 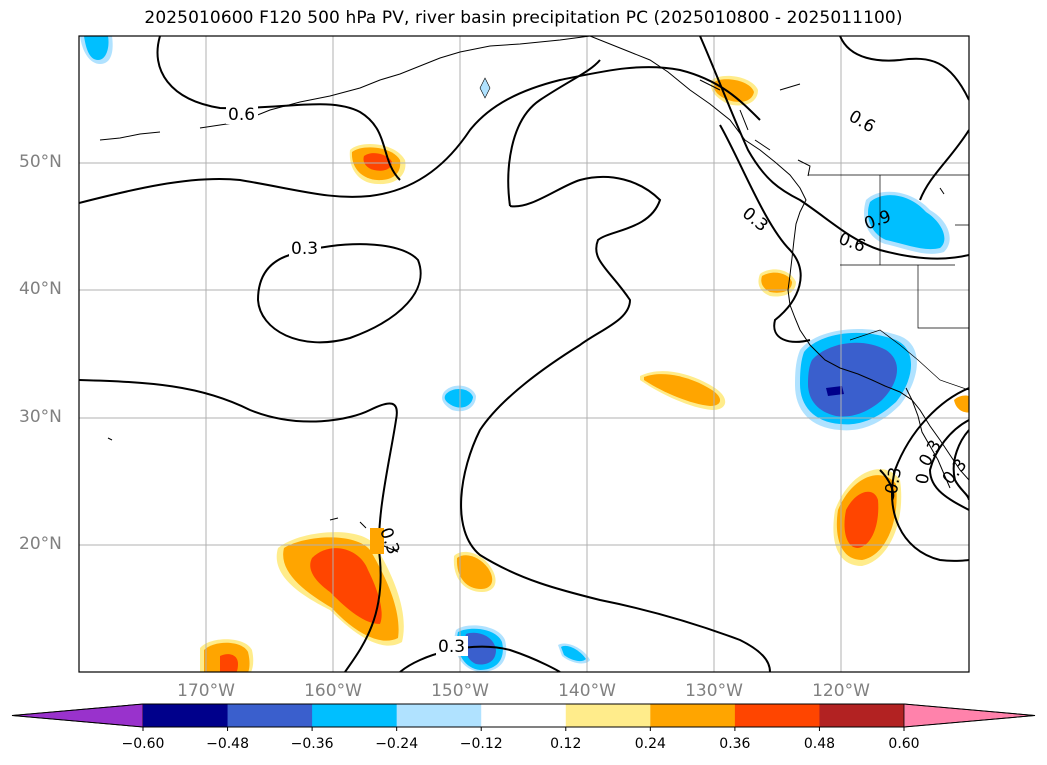 What do you see at coordinates (40, 162) in the screenshot?
I see `lat-label-50n: 50°N` at bounding box center [40, 162].